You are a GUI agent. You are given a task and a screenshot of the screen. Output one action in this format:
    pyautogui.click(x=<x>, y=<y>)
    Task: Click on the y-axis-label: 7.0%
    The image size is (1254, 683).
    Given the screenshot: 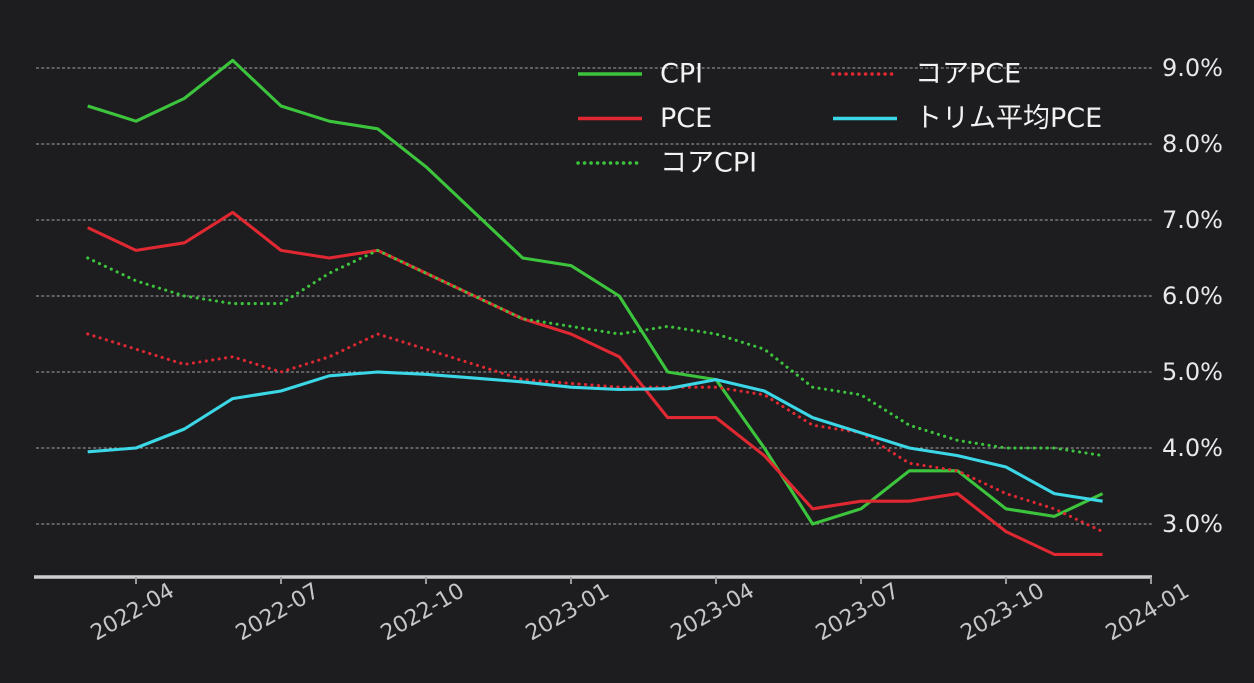 What is the action you would take?
    pyautogui.click(x=1192, y=220)
    